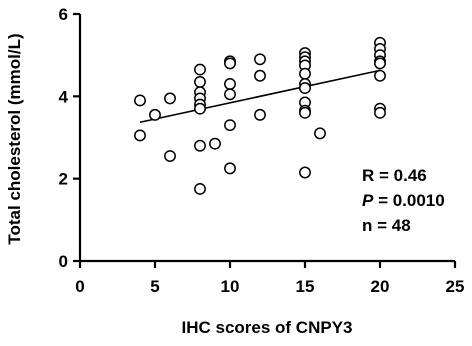 The image size is (472, 346). Describe the element at coordinates (63, 14) in the screenshot. I see `y-tick-label: 6` at that location.